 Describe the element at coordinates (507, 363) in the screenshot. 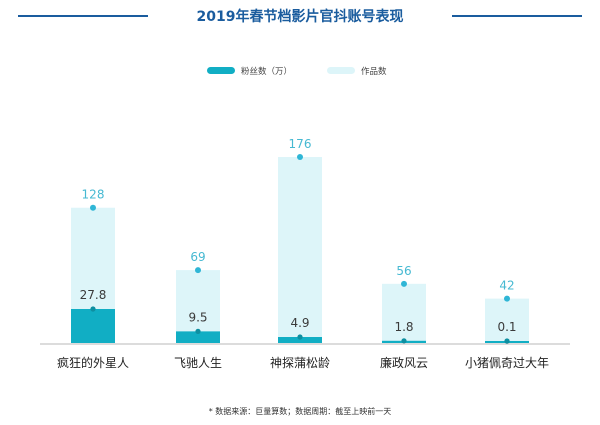

I see `category-label: 小猪佩奇过大年` at that location.